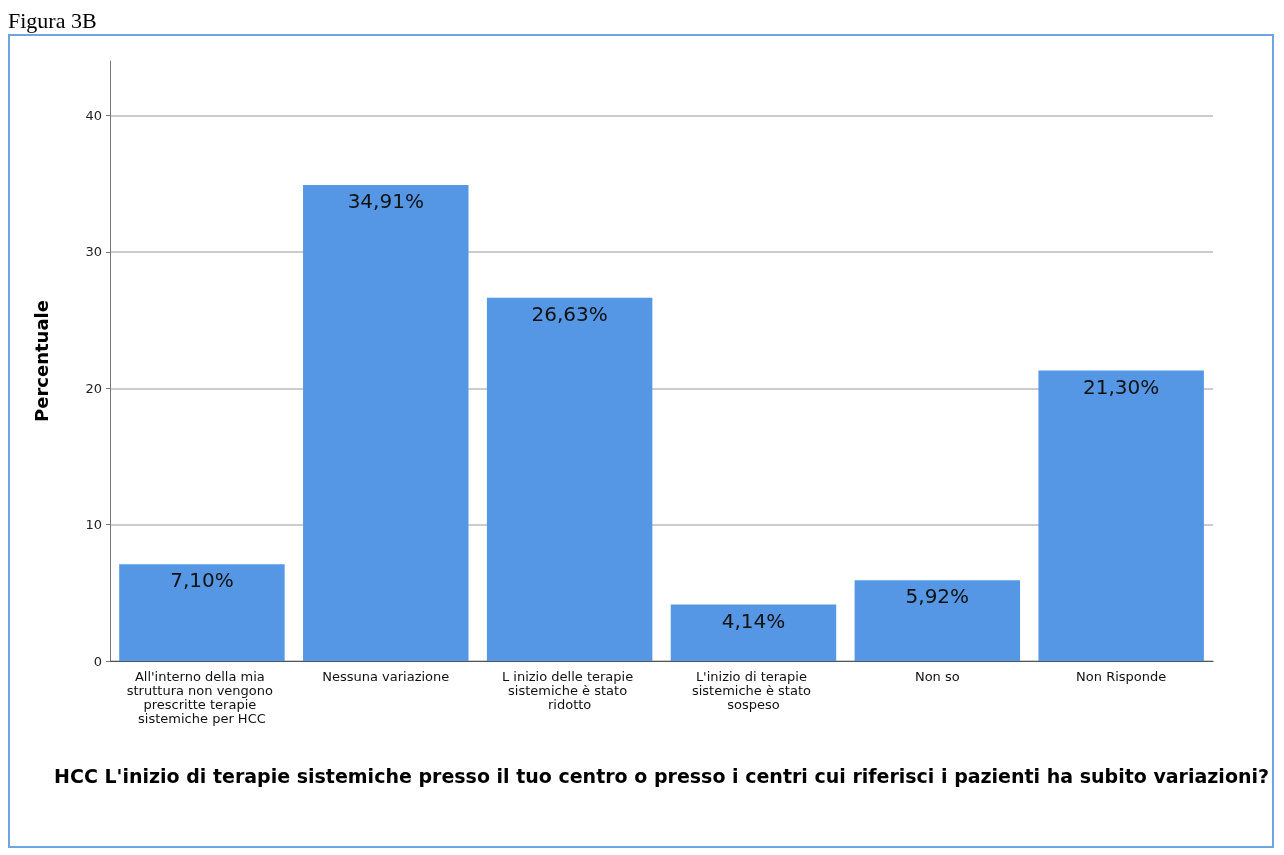 The height and width of the screenshot is (855, 1284). What do you see at coordinates (937, 676) in the screenshot?
I see `x-tick-label: Non so` at bounding box center [937, 676].